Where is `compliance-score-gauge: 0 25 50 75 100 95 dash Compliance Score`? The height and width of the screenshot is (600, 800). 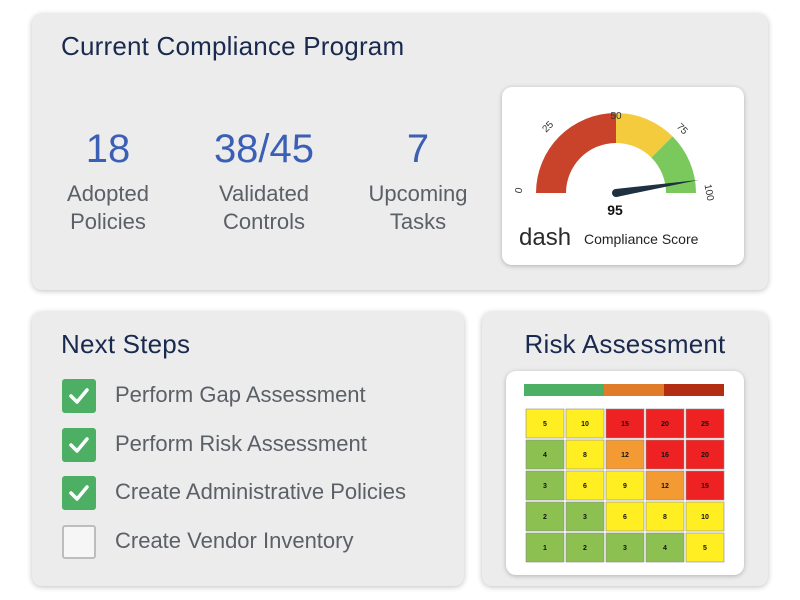
compliance-score-gauge: 0 25 50 75 100 95 dash Compliance Score is located at coordinates (615, 181).